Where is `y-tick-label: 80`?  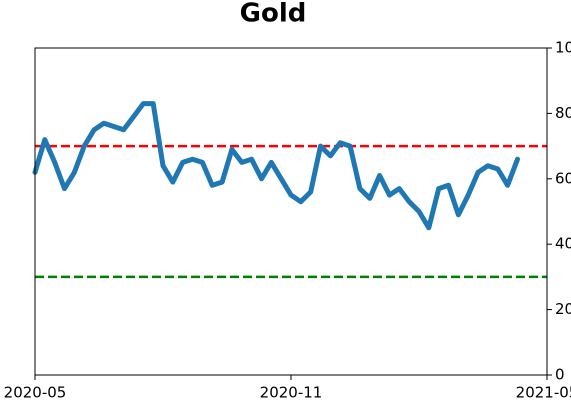
y-tick-label: 80 is located at coordinates (563, 113).